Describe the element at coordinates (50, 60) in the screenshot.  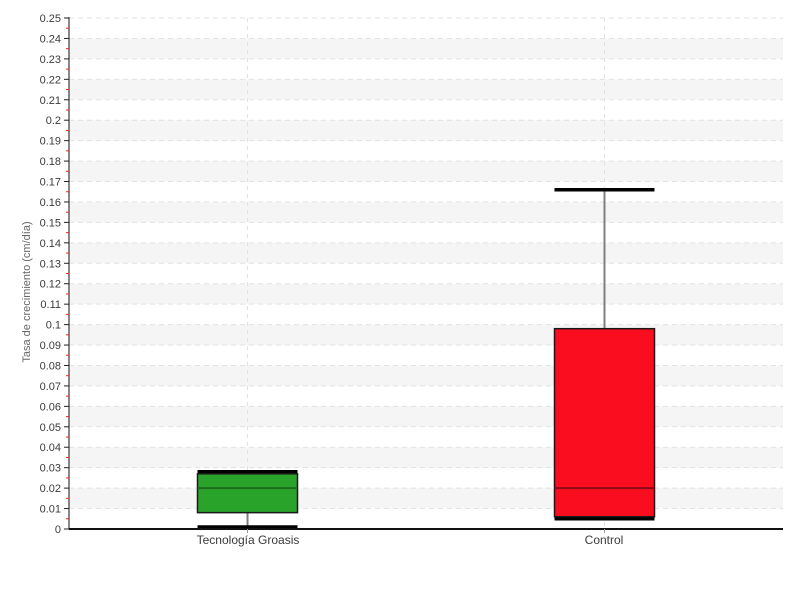
I see `y-tick-label: 0.23` at that location.